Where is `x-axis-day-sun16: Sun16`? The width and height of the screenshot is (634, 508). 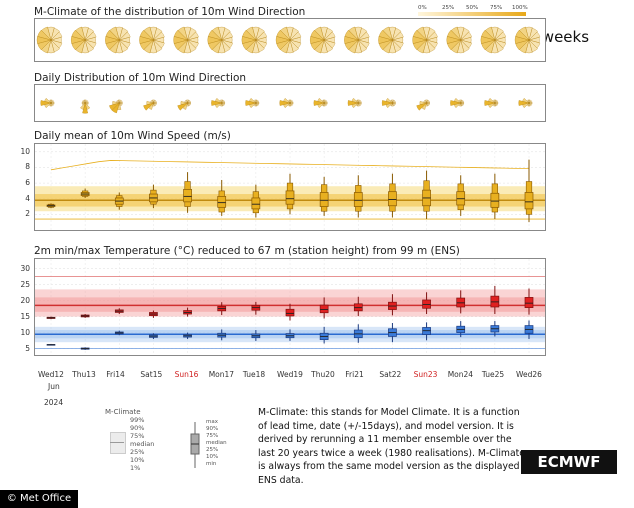 x-axis-day-sun16: Sun16 is located at coordinates (186, 374).